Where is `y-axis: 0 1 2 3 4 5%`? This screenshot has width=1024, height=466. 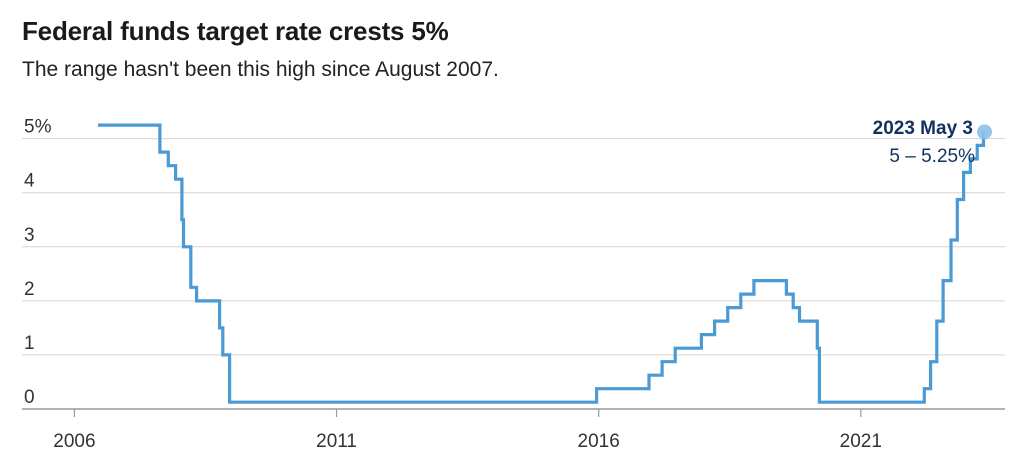 y-axis: 0 1 2 3 4 5% is located at coordinates (38, 262).